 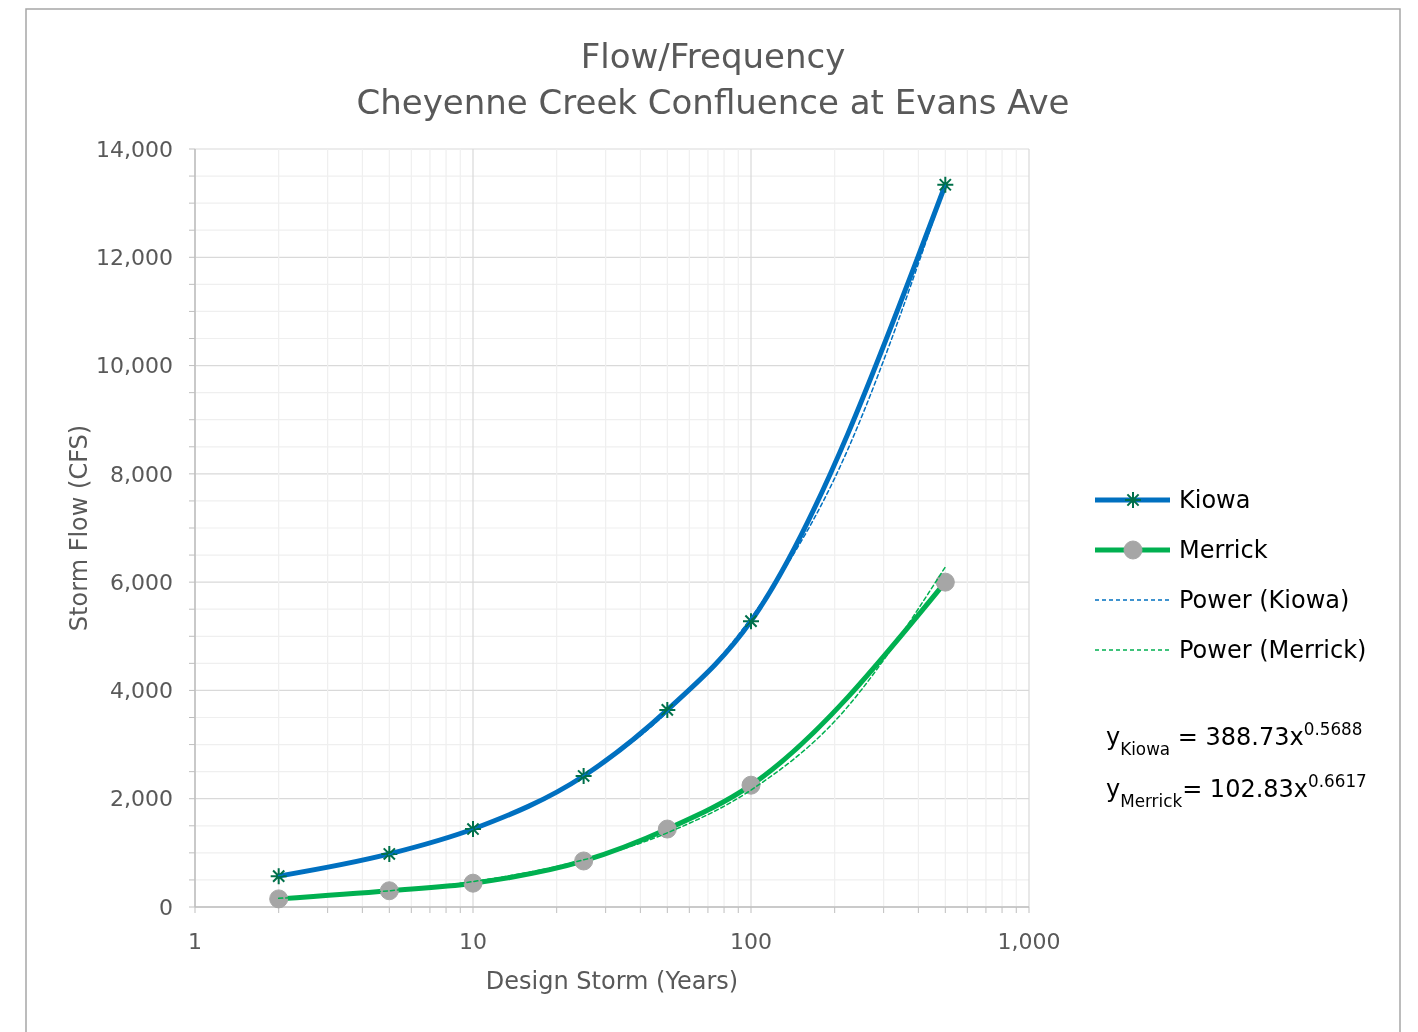 What do you see at coordinates (1273, 650) in the screenshot?
I see `legend-label: Power (Merrick)` at bounding box center [1273, 650].